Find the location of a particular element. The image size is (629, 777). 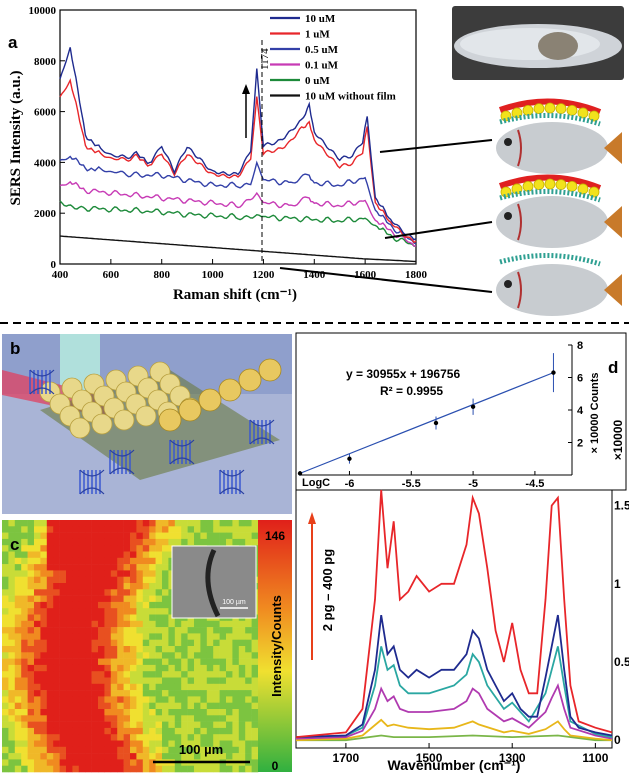

panel-b-letter: b is located at coordinates (15, 348).